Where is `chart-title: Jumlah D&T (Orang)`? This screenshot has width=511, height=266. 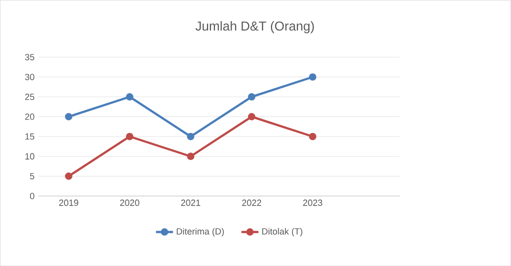
chart-title: Jumlah D&T (Orang) is located at coordinates (255, 27).